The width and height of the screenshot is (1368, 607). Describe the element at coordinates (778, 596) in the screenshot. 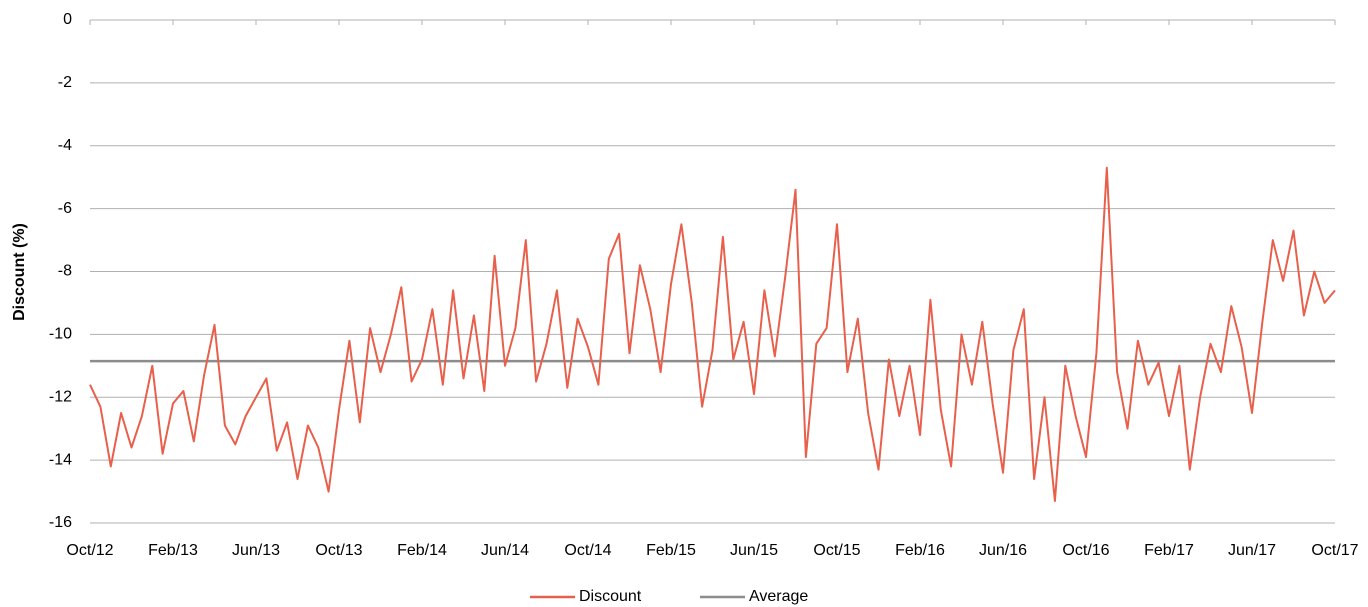

I see `legend-label: Average` at that location.